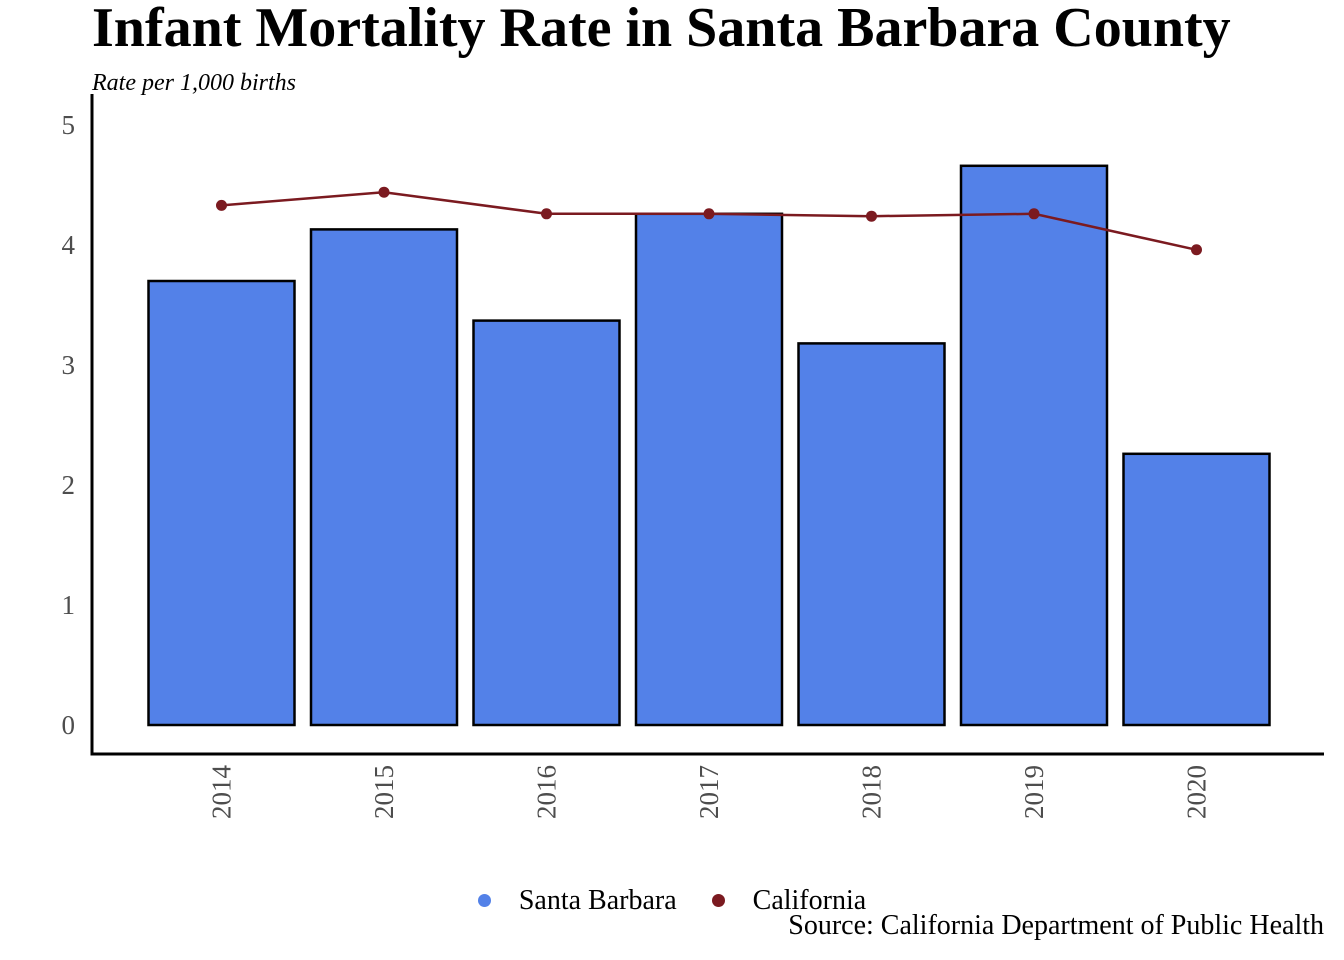 This screenshot has width=1344, height=960. What do you see at coordinates (222, 792) in the screenshot?
I see `x-tick-label: 2014` at bounding box center [222, 792].